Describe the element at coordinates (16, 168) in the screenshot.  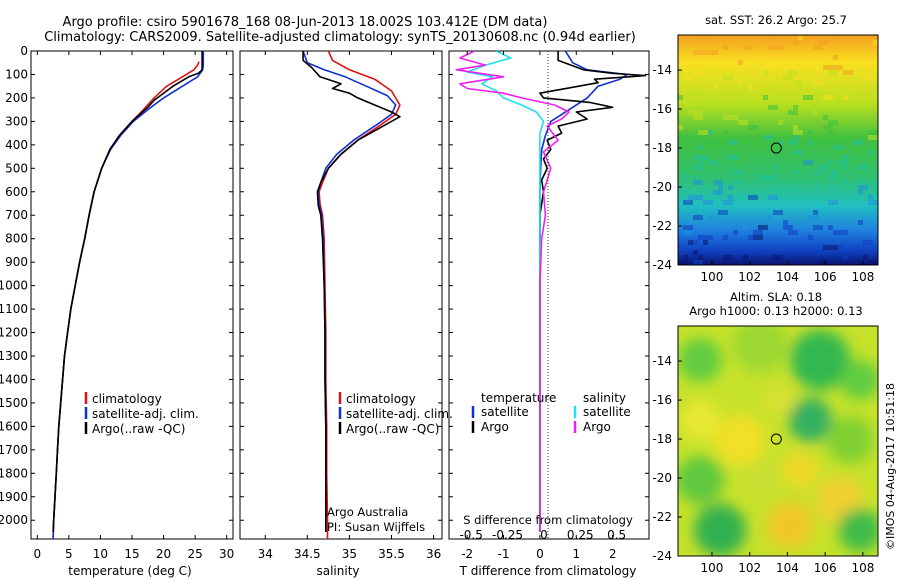
I see `y-tick-label: 500` at that location.